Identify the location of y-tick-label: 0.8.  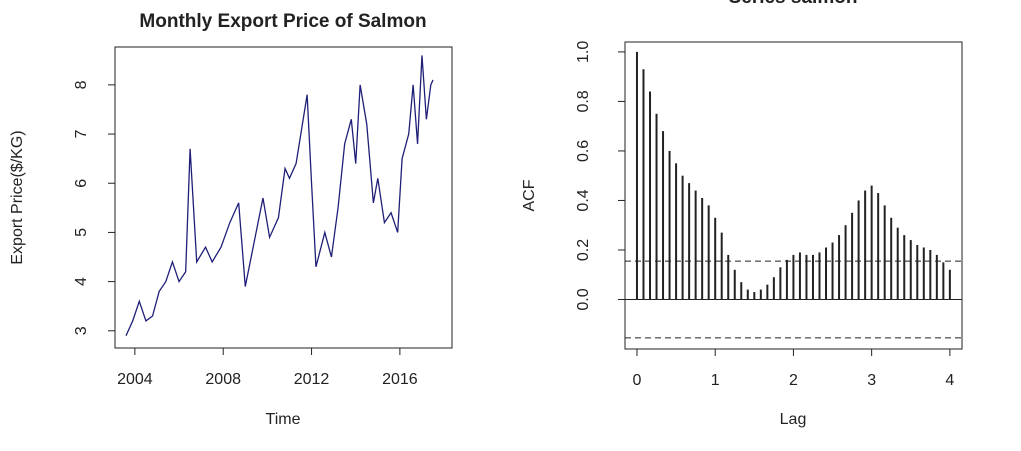
(583, 101).